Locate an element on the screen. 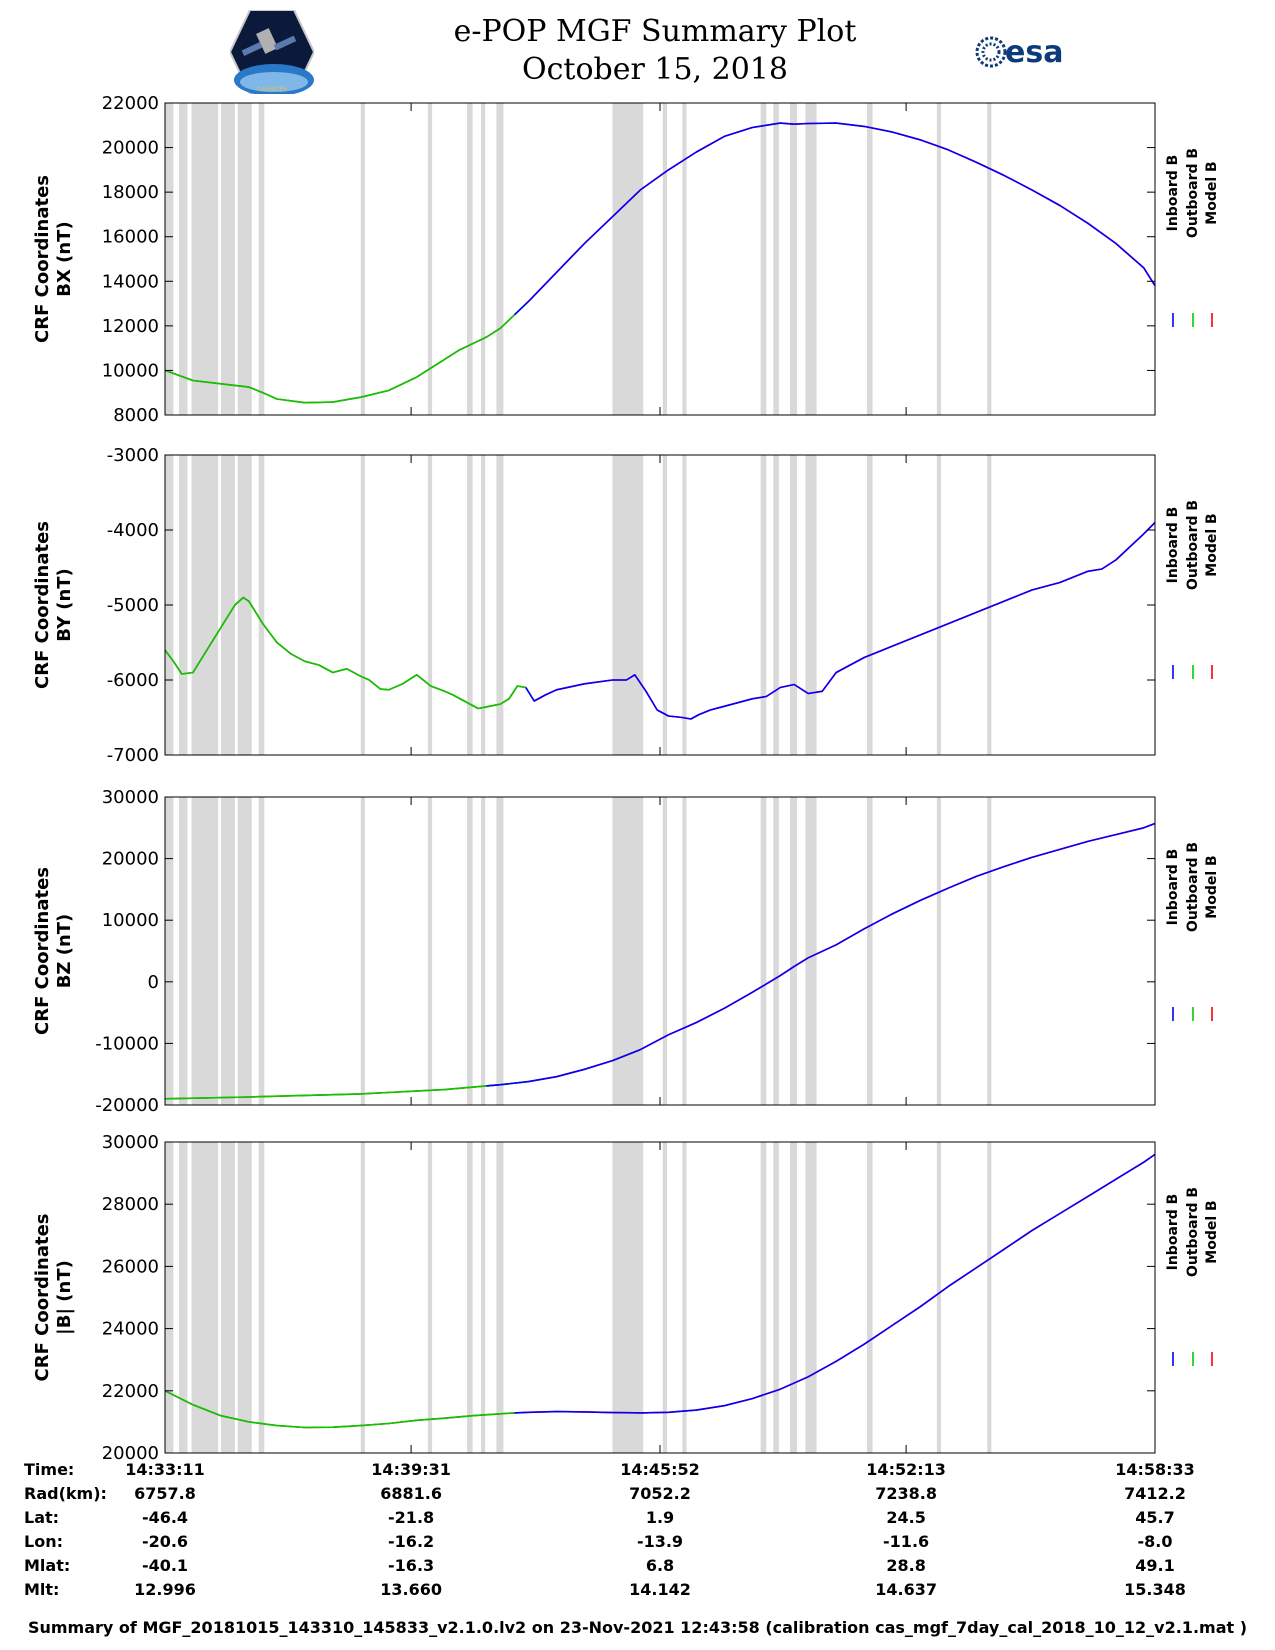 The image size is (1275, 1650). y-tick-label: 8000 is located at coordinates (136, 415).